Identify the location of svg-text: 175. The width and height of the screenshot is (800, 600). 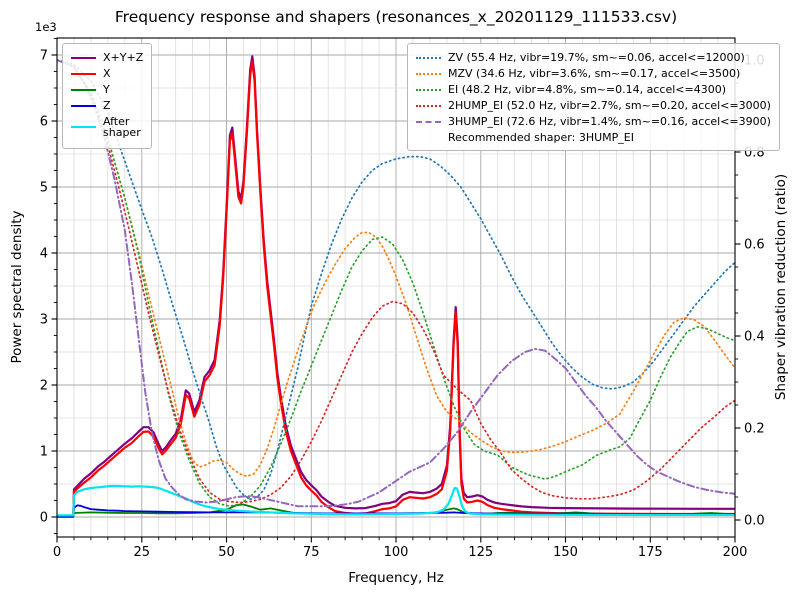
(650, 552).